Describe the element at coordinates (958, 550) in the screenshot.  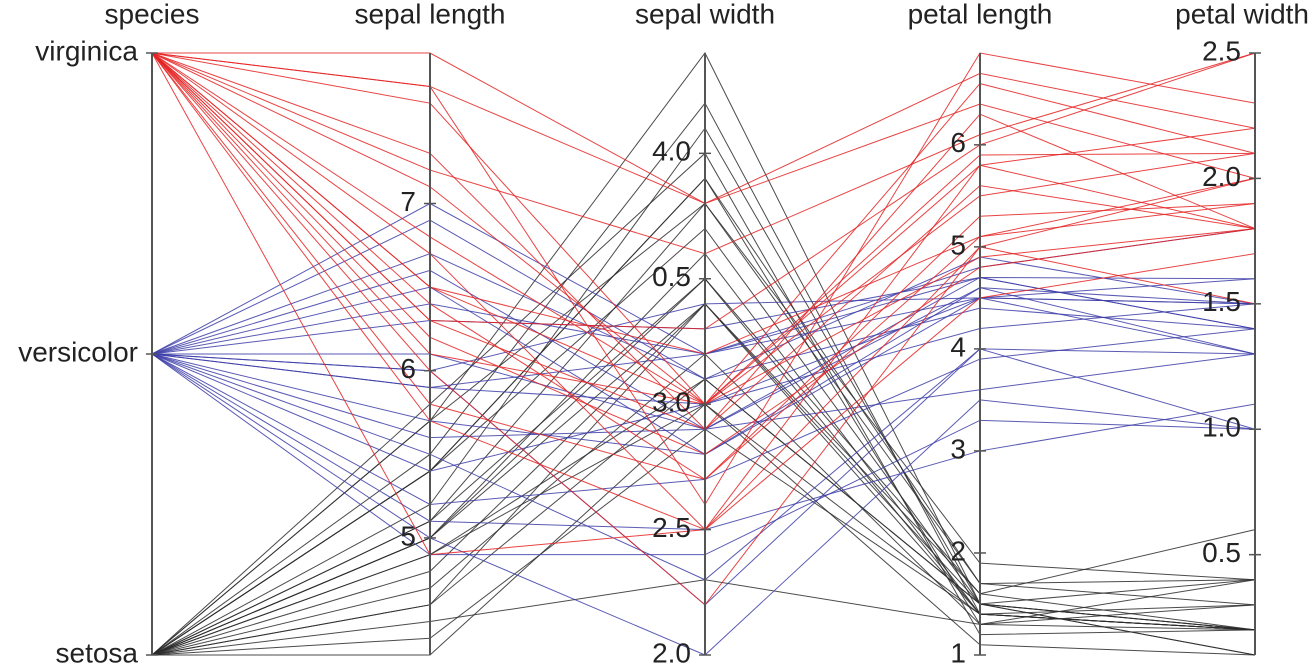
I see `tick-label: 2` at that location.